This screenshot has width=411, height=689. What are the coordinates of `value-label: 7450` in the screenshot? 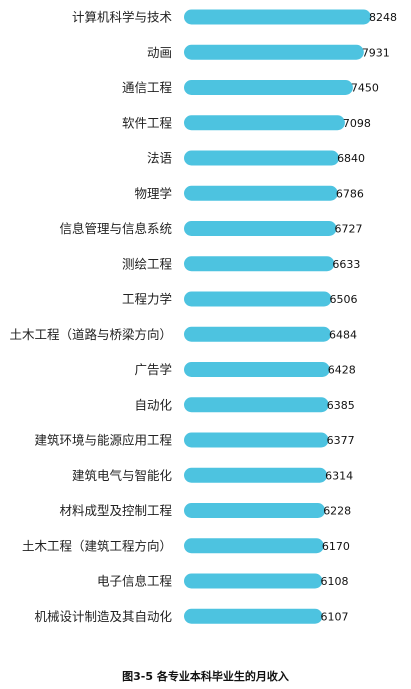 It's located at (365, 88).